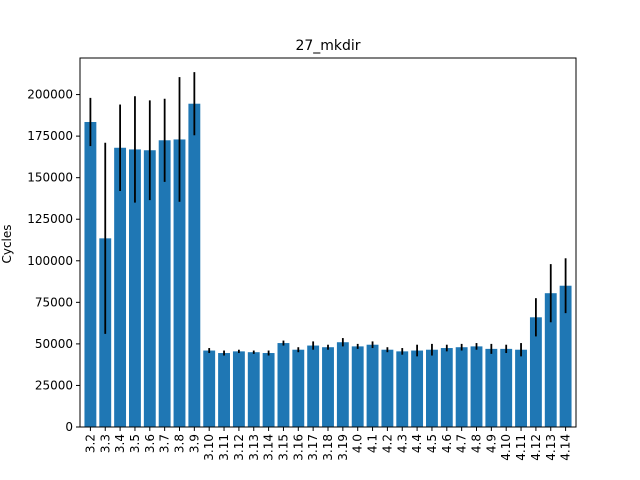  Describe the element at coordinates (402, 443) in the screenshot. I see `x-tick-label: 4.3` at that location.